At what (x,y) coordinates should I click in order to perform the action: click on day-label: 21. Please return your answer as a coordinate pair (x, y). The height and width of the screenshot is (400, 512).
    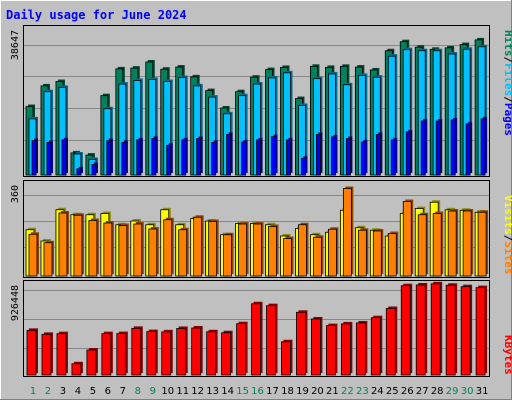
    Looking at the image, I should click on (332, 391).